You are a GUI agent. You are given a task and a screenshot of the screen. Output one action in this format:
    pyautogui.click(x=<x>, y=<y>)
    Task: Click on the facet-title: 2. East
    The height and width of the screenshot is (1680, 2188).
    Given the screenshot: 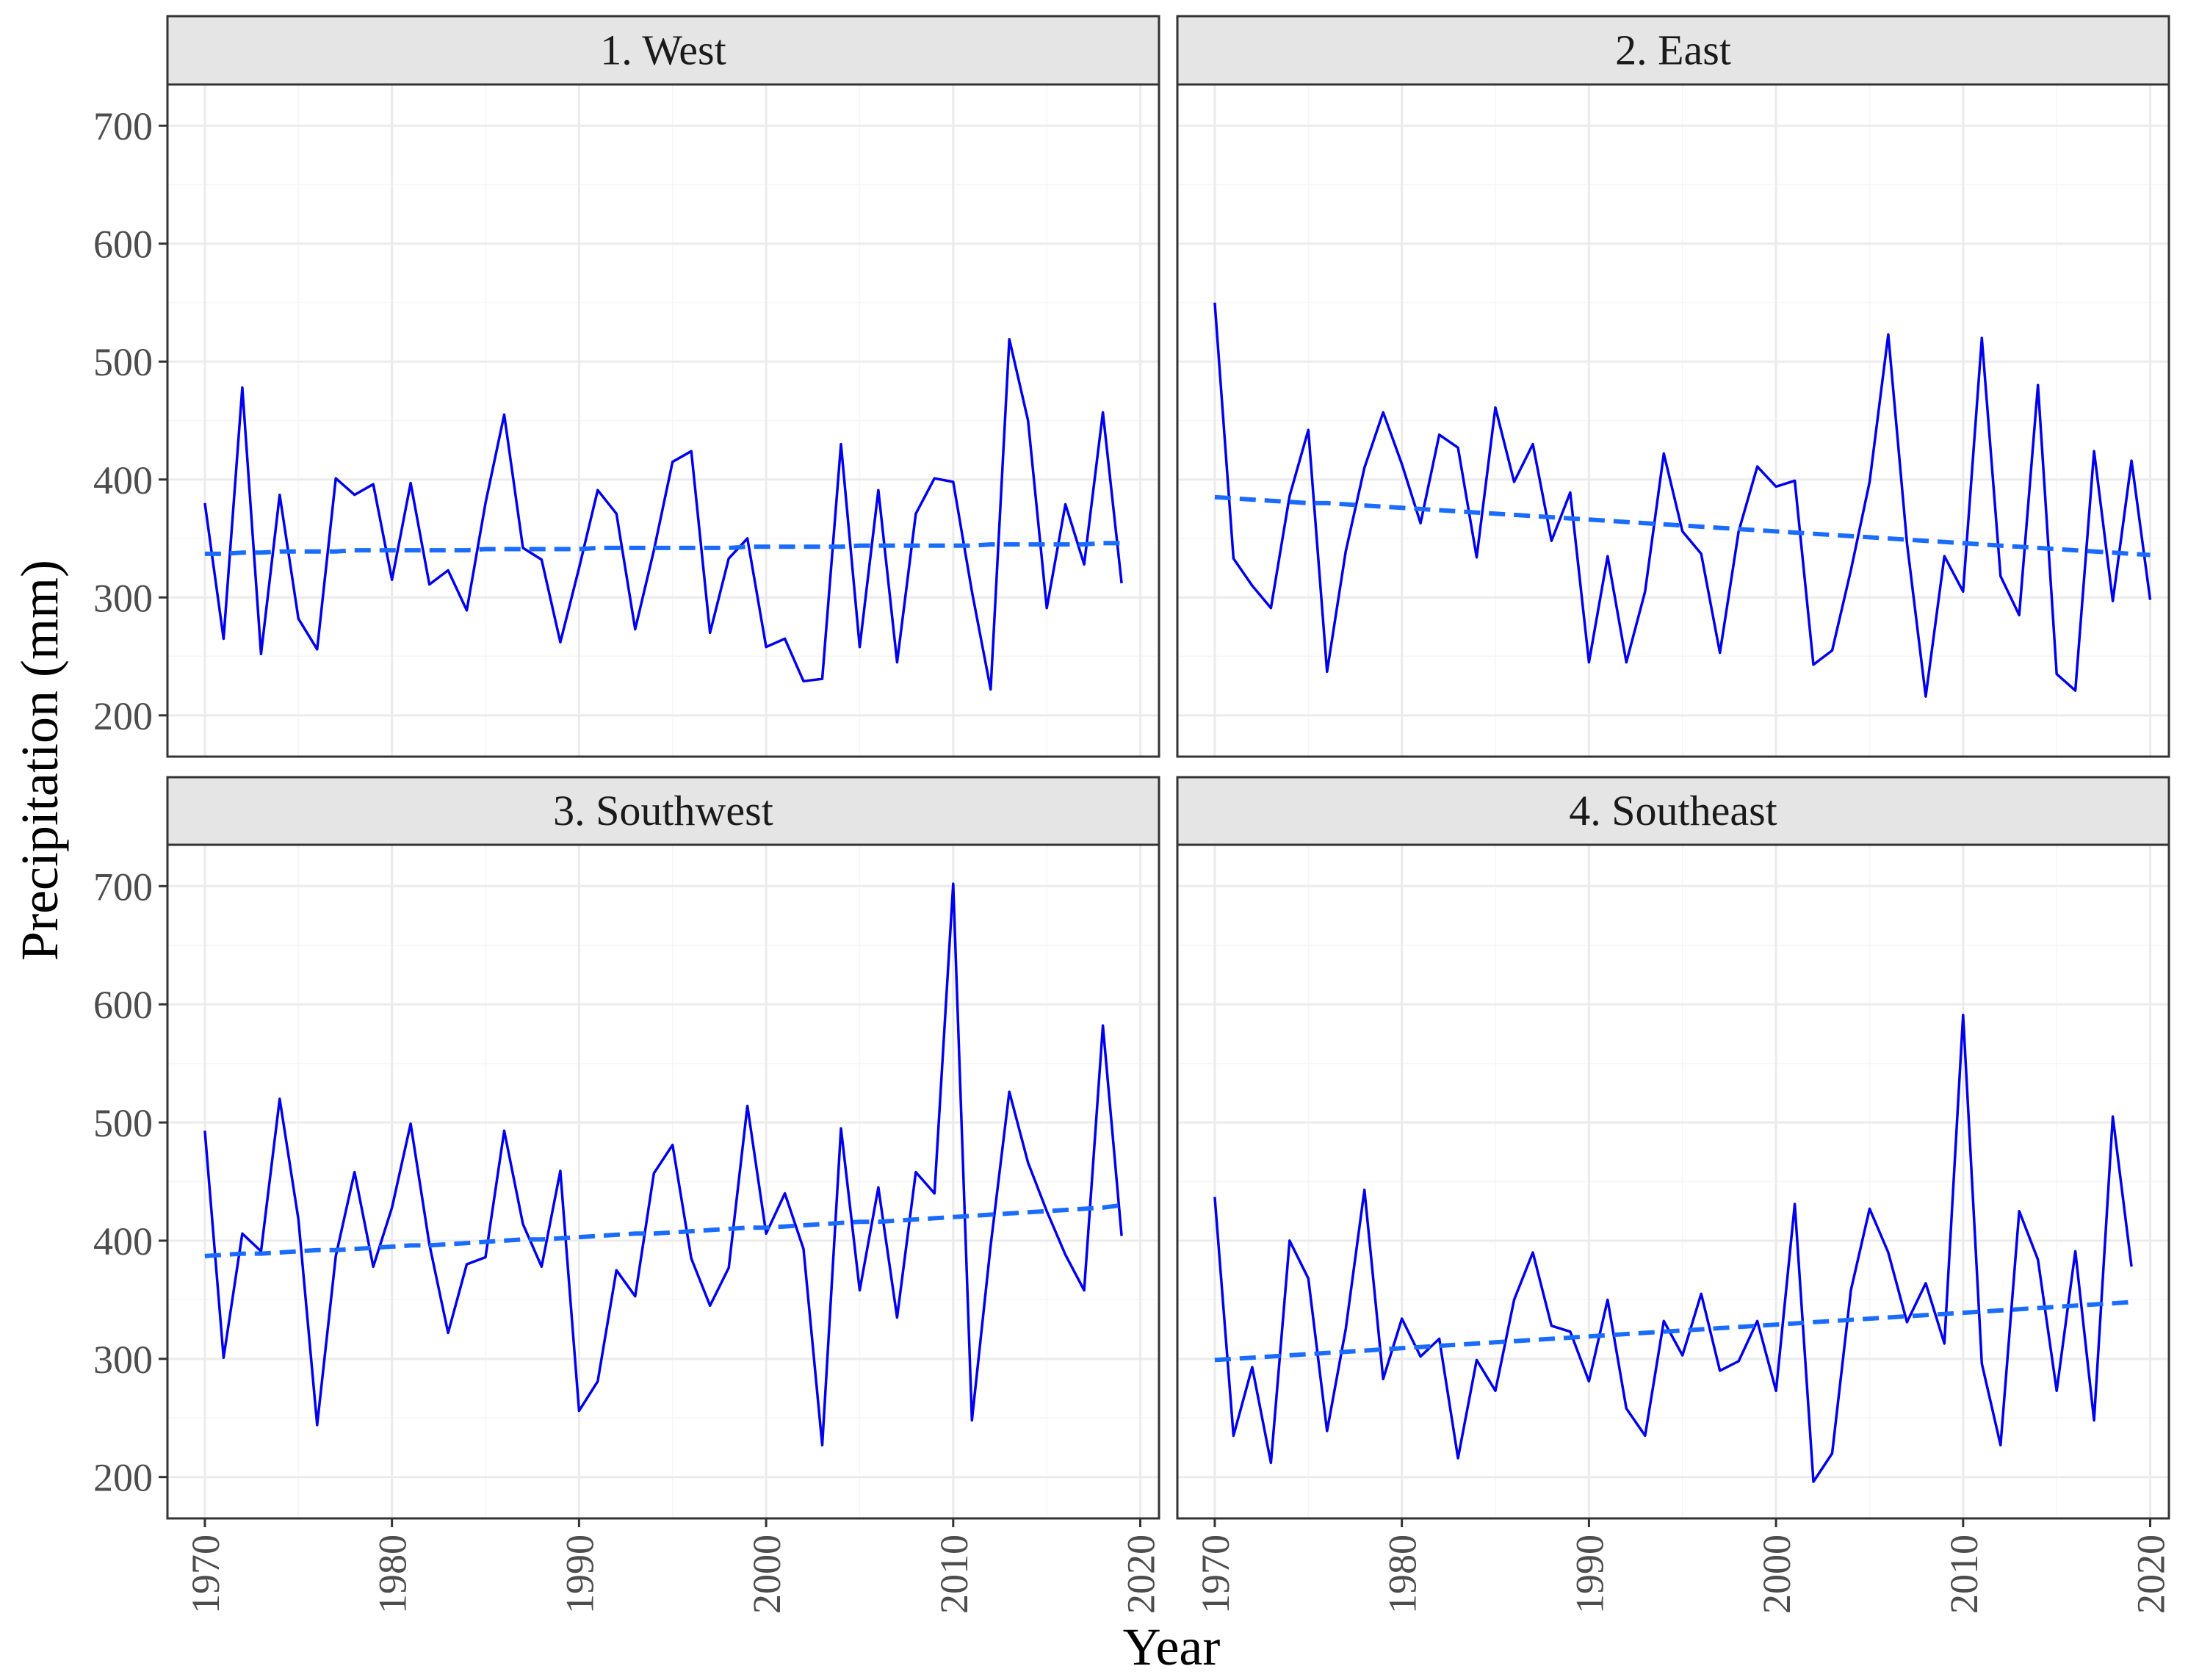 What is the action you would take?
    pyautogui.click(x=1673, y=50)
    